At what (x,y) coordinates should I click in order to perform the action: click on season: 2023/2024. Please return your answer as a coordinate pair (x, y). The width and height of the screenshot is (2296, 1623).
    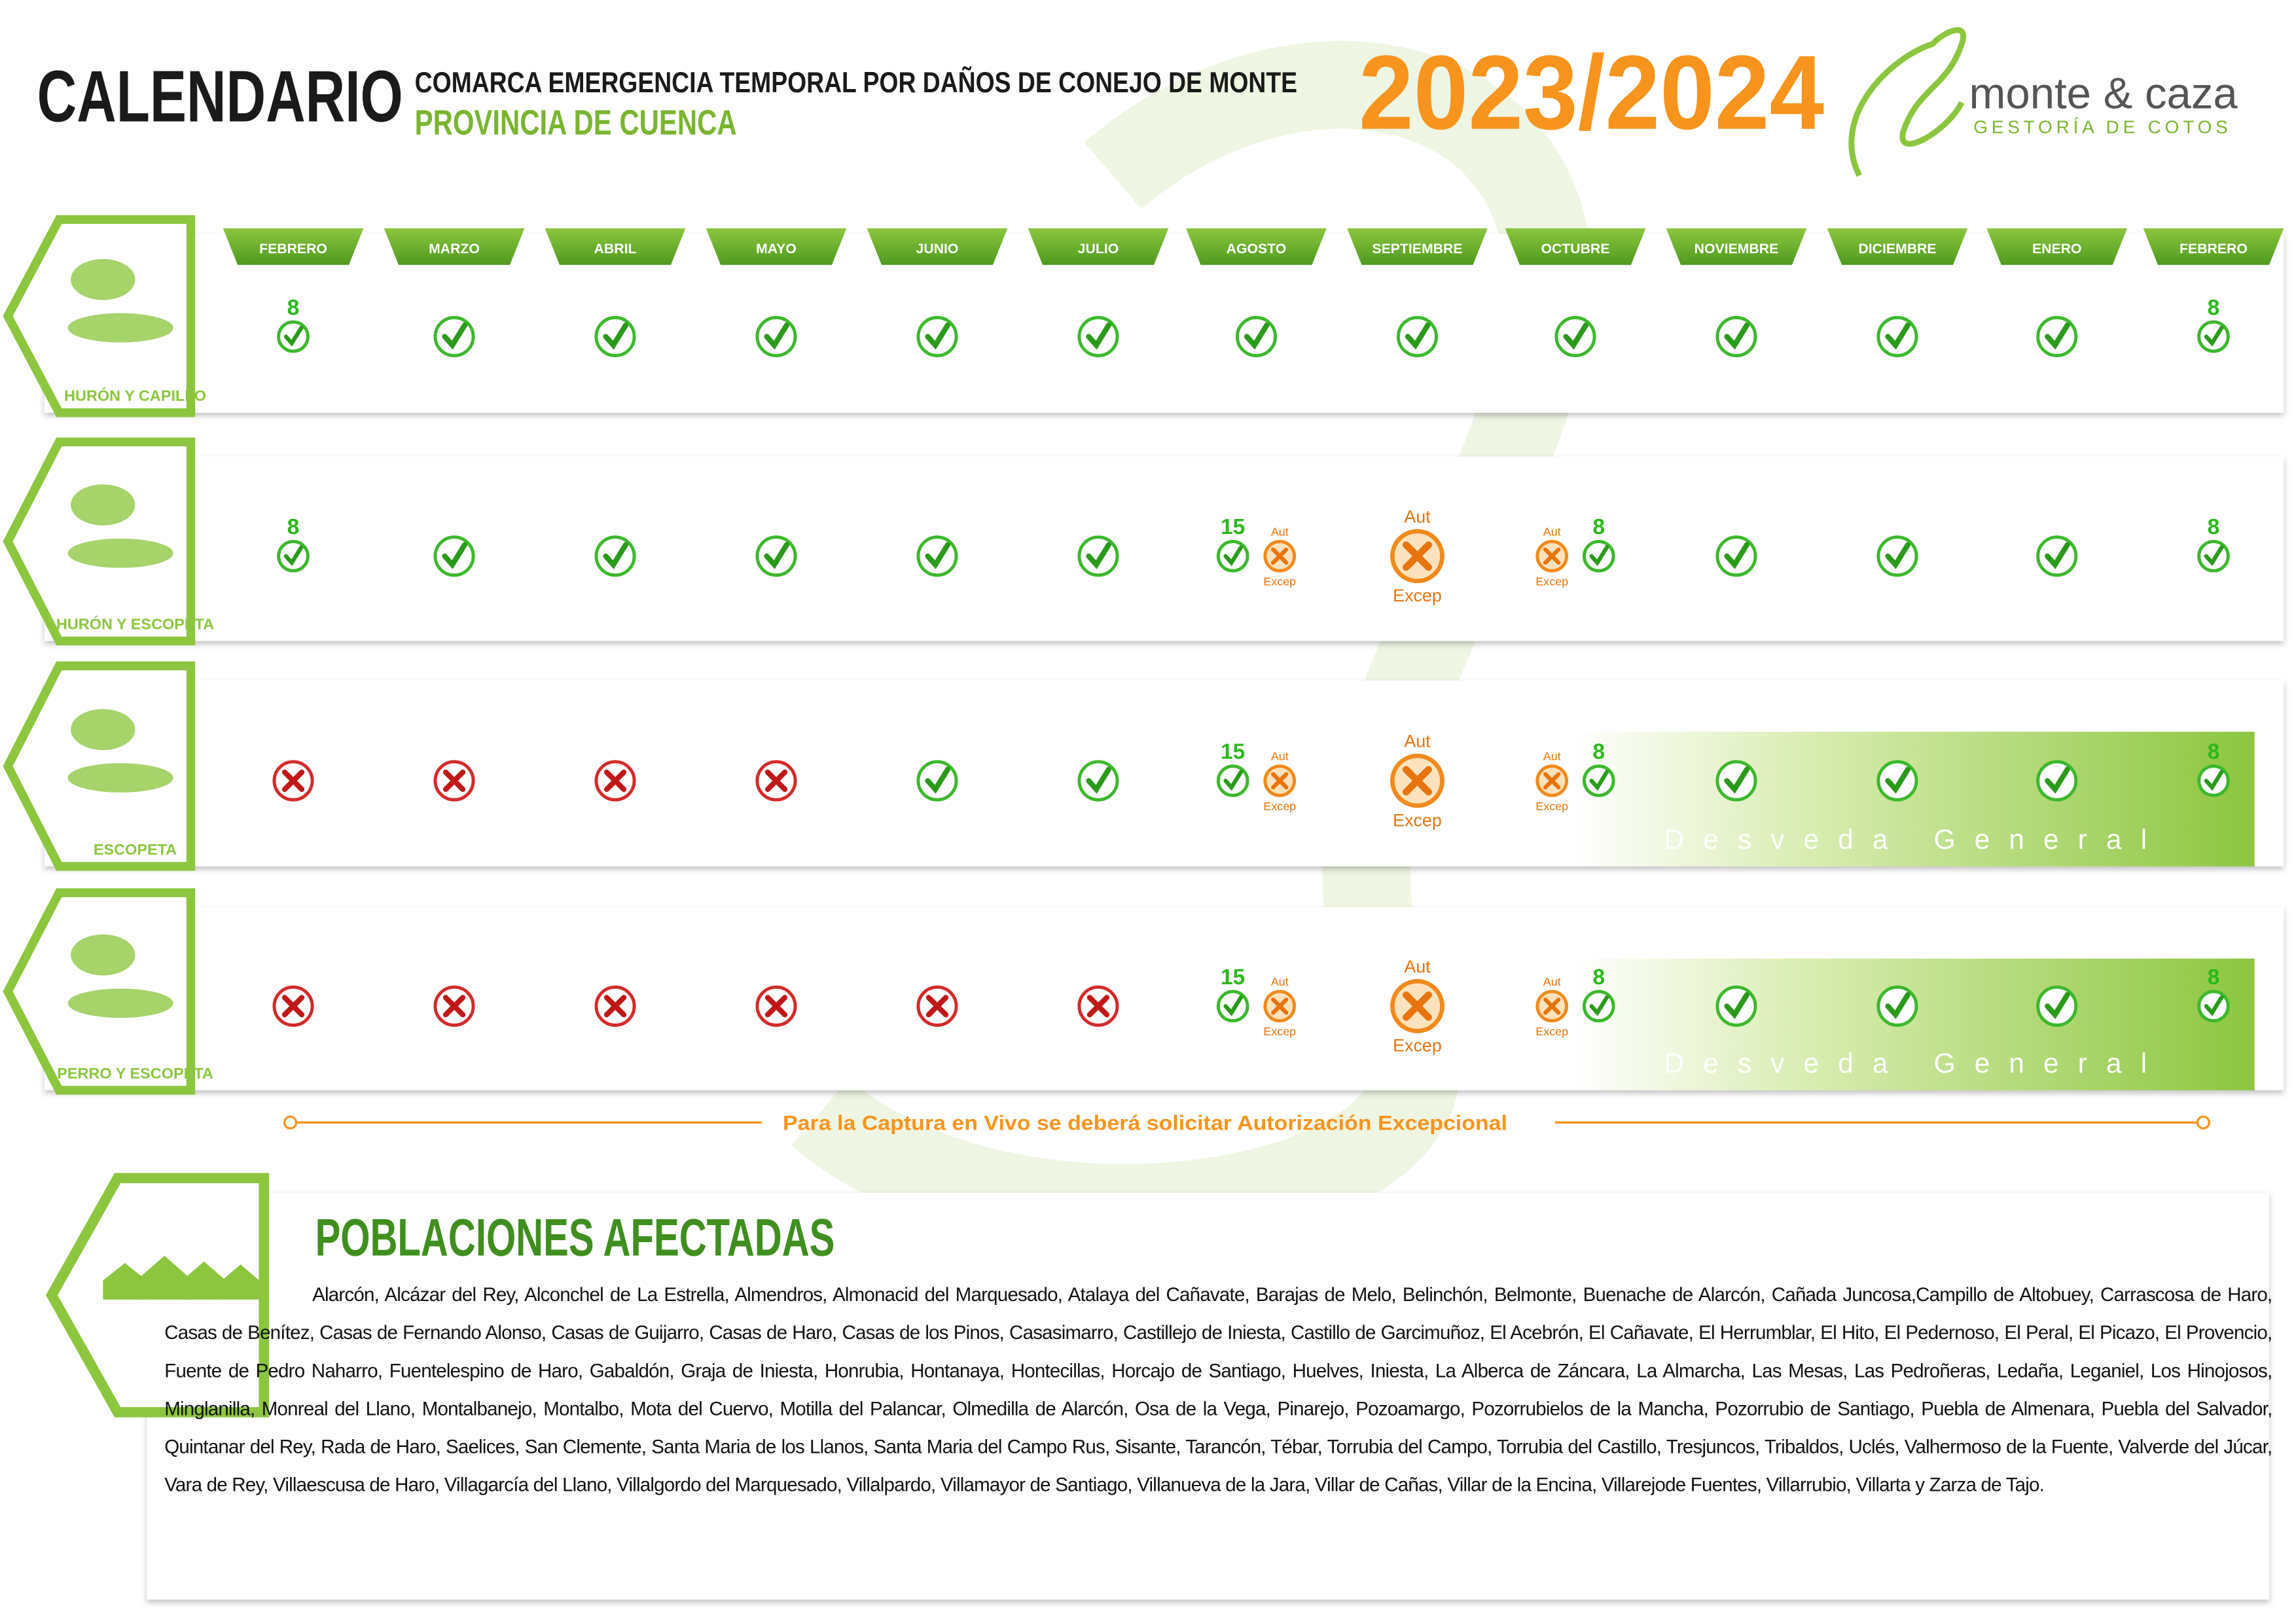
    Looking at the image, I should click on (1591, 93).